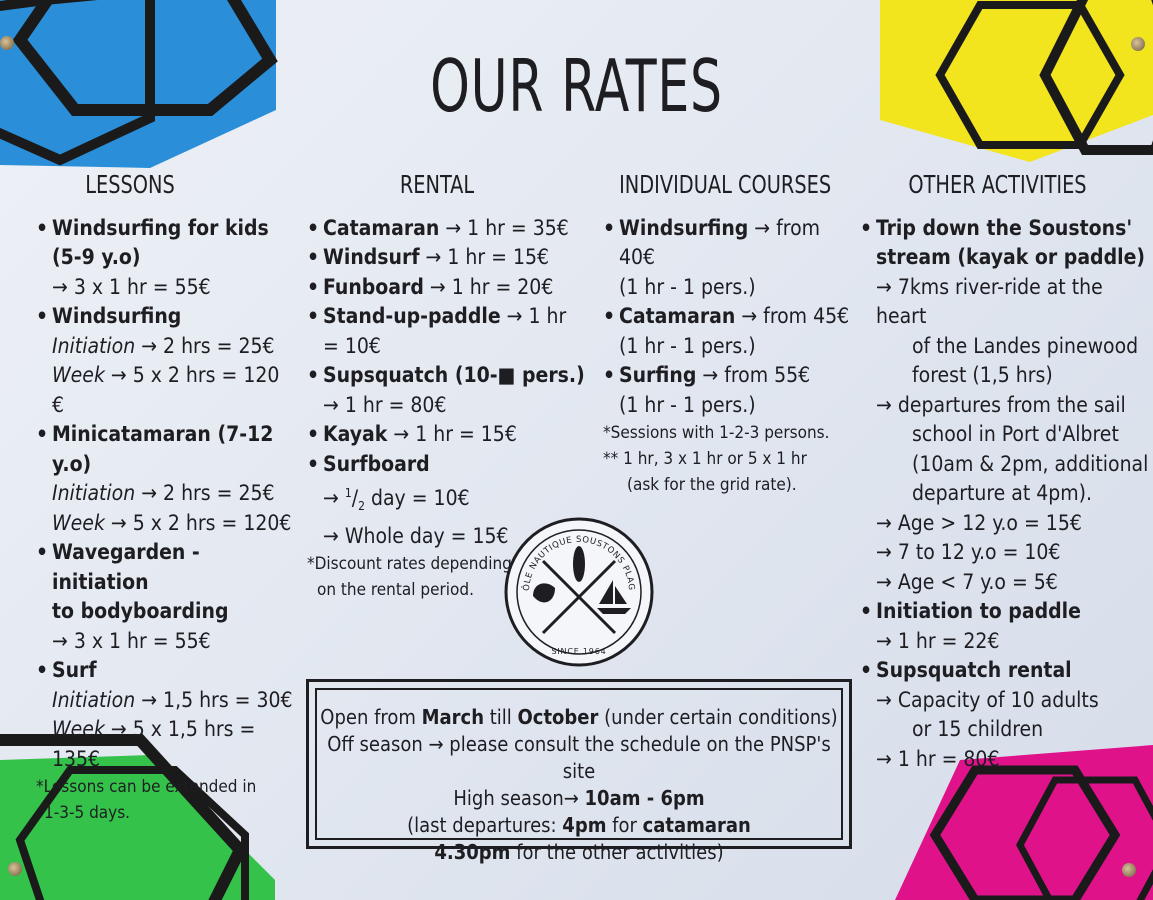  What do you see at coordinates (1002, 493) in the screenshot?
I see `item-detail: departure at 4pm).` at bounding box center [1002, 493].